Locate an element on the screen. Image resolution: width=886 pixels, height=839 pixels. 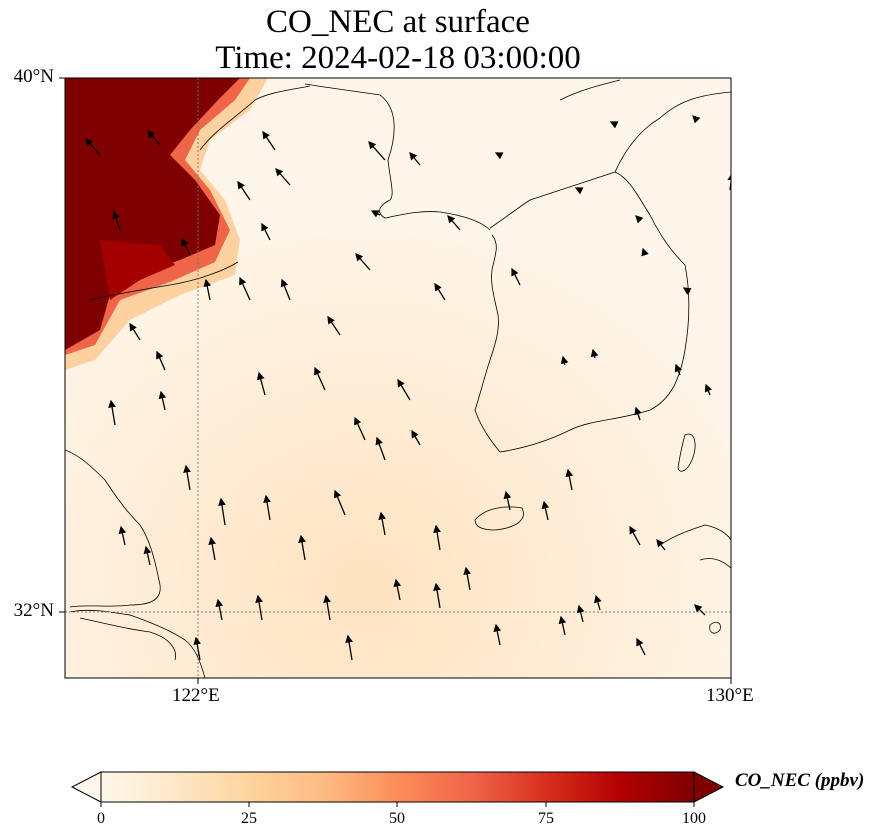
colorbar-body is located at coordinates (397, 787).